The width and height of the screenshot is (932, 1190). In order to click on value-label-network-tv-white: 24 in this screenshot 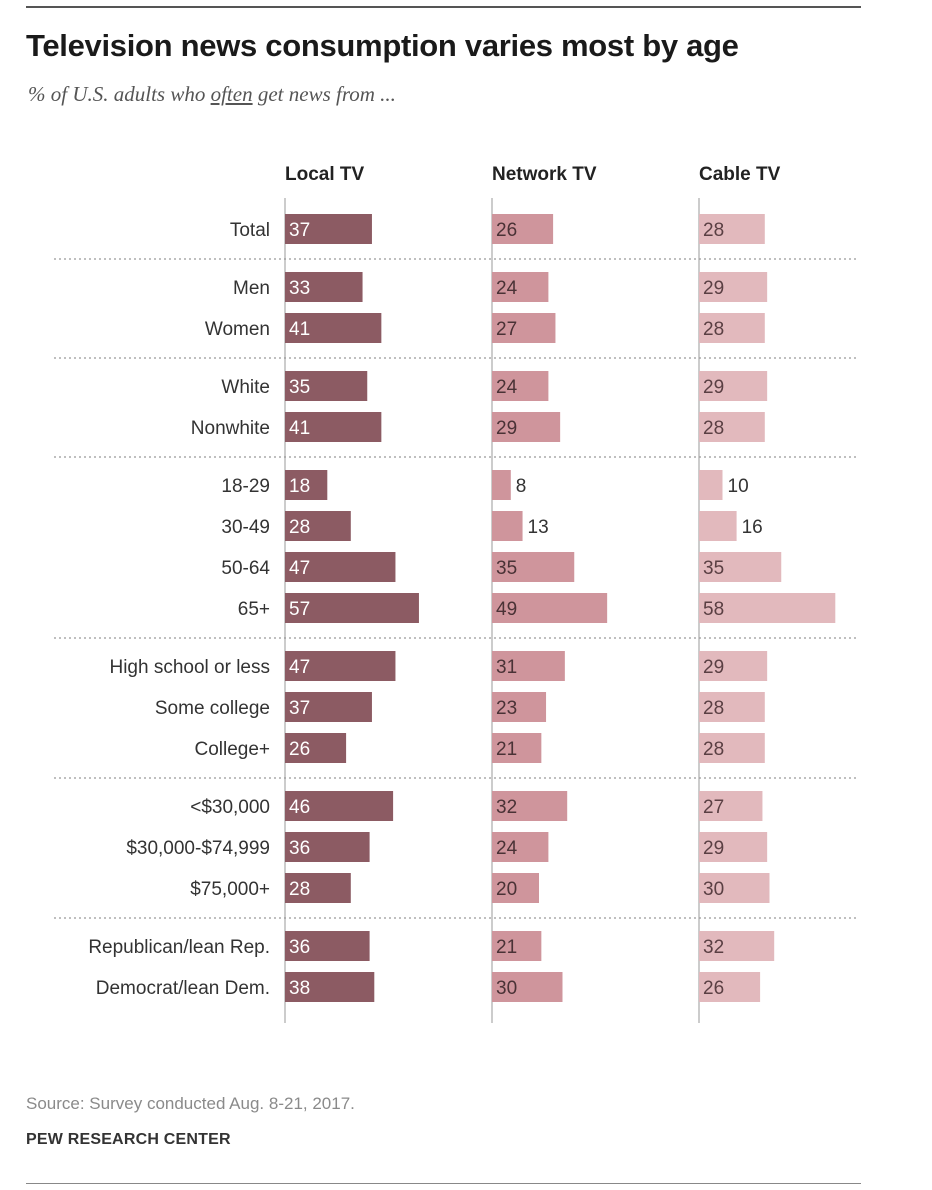, I will do `click(507, 387)`.